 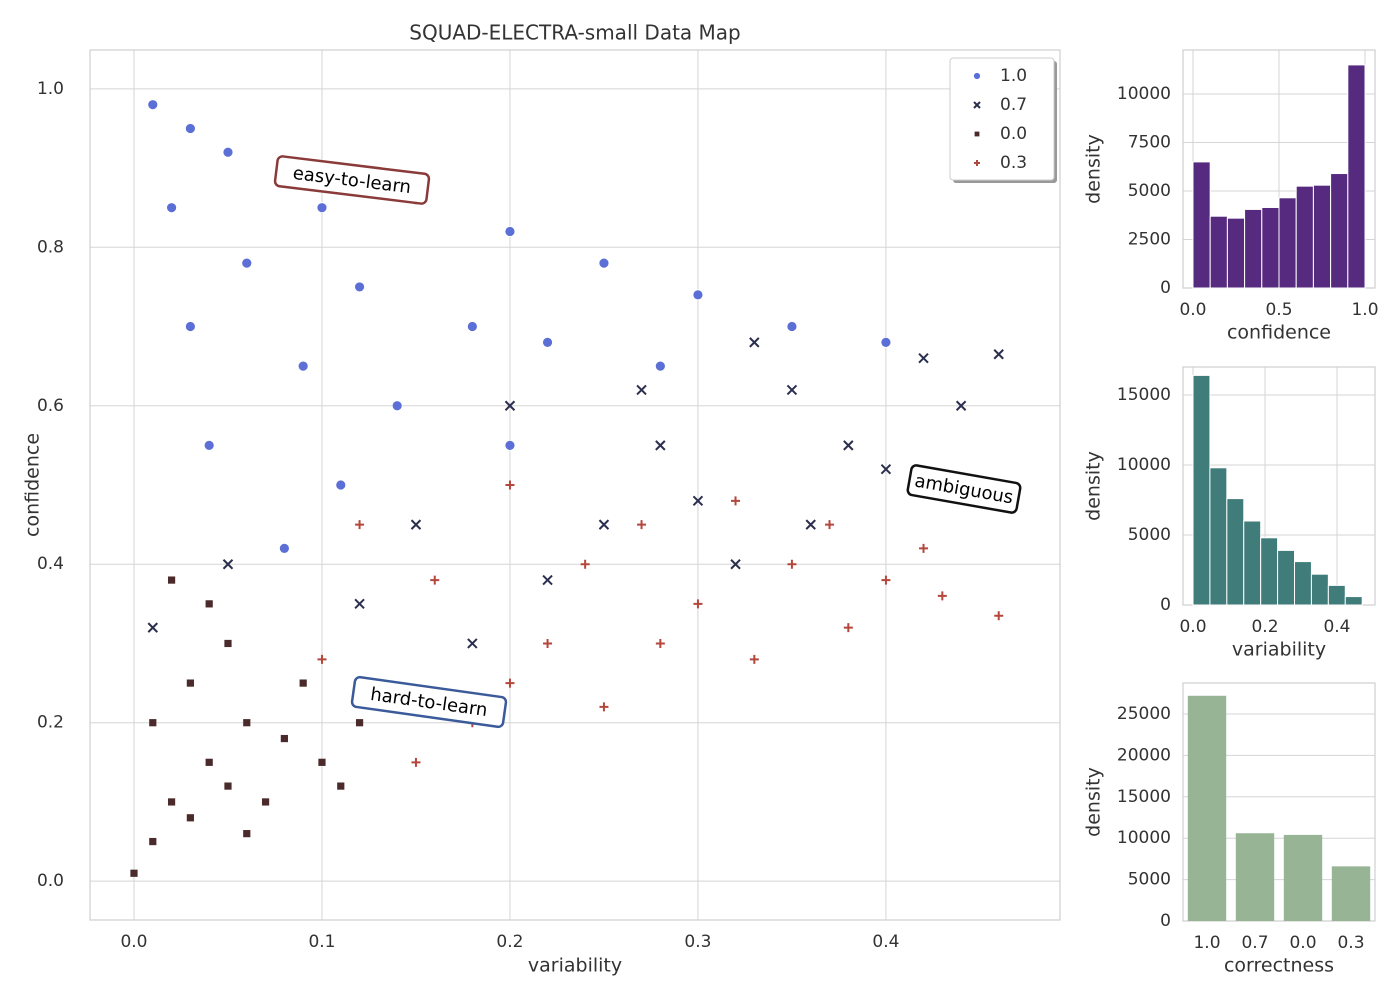 What do you see at coordinates (50, 881) in the screenshot?
I see `y-tick-label: 0.0` at bounding box center [50, 881].